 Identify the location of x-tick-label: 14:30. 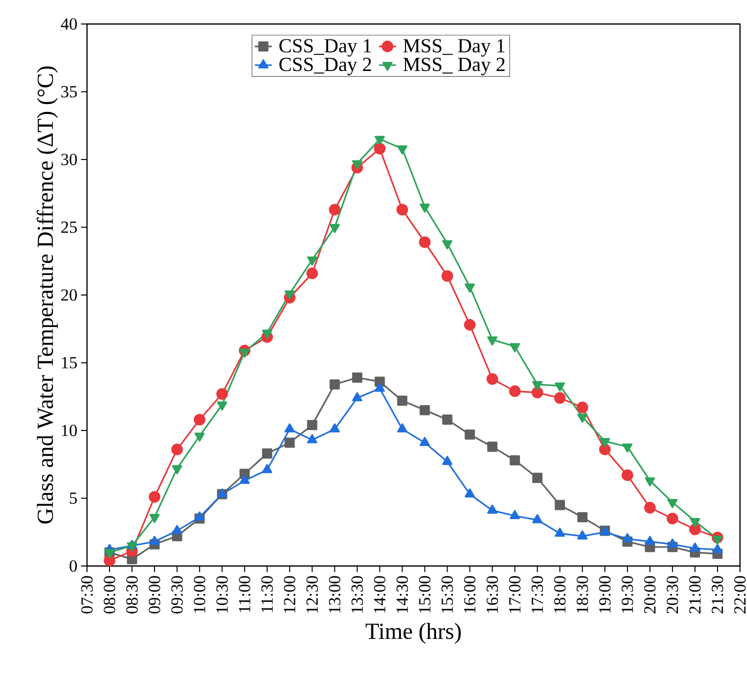
(402, 594).